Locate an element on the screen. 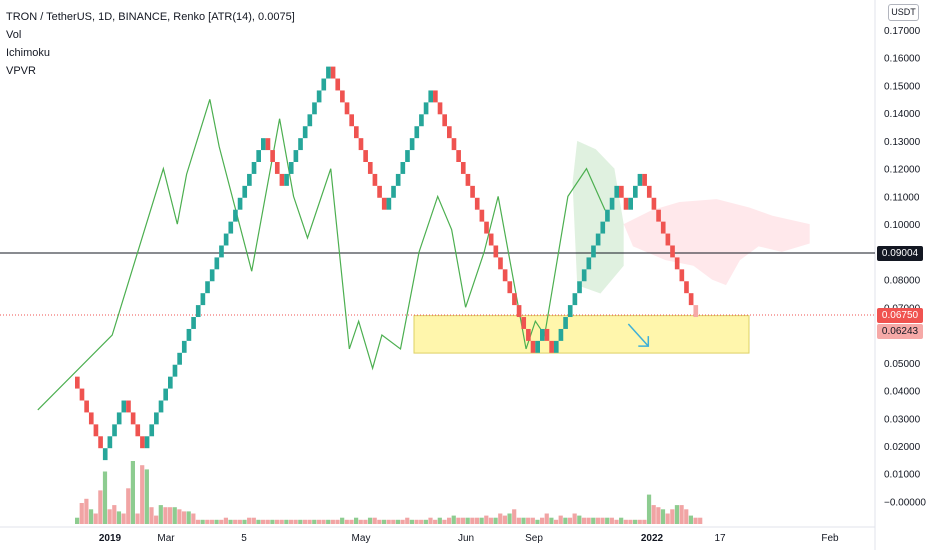 The image size is (932, 555). indicator-vpvr: VPVR is located at coordinates (21, 71).